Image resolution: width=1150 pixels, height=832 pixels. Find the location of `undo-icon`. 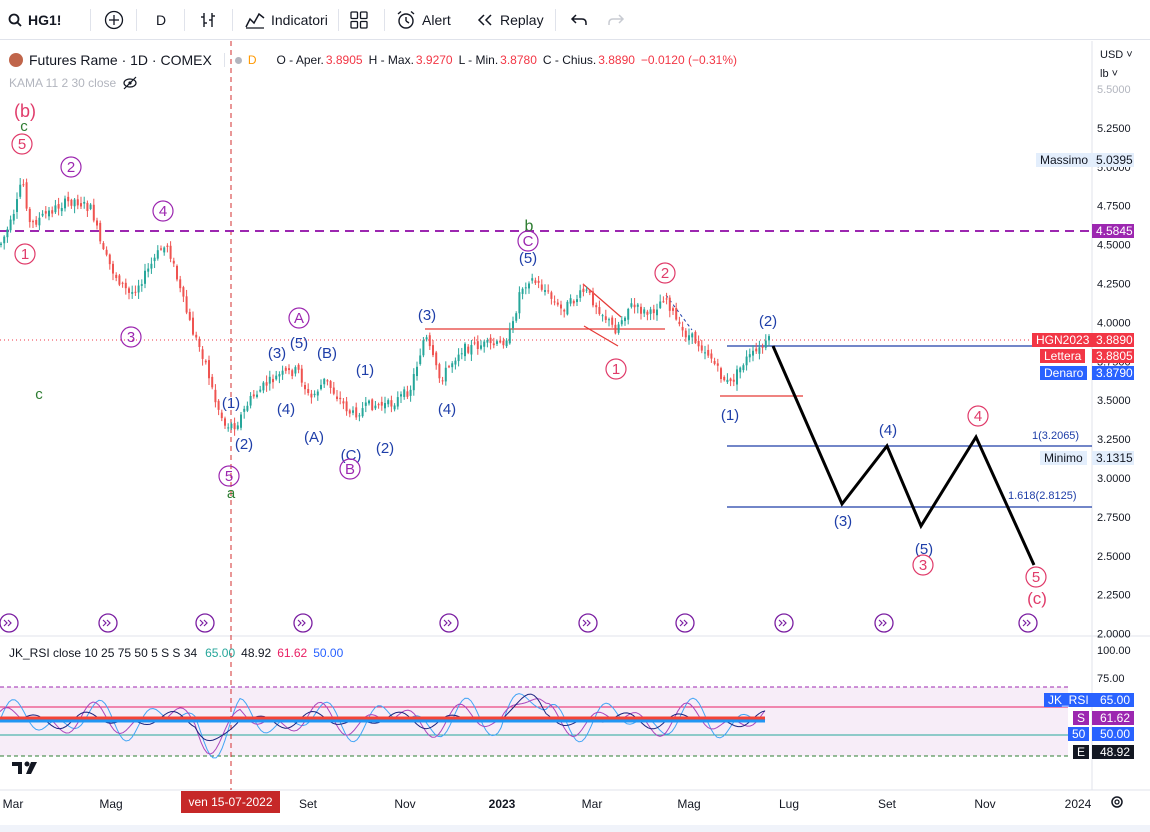

undo-icon is located at coordinates (578, 19).